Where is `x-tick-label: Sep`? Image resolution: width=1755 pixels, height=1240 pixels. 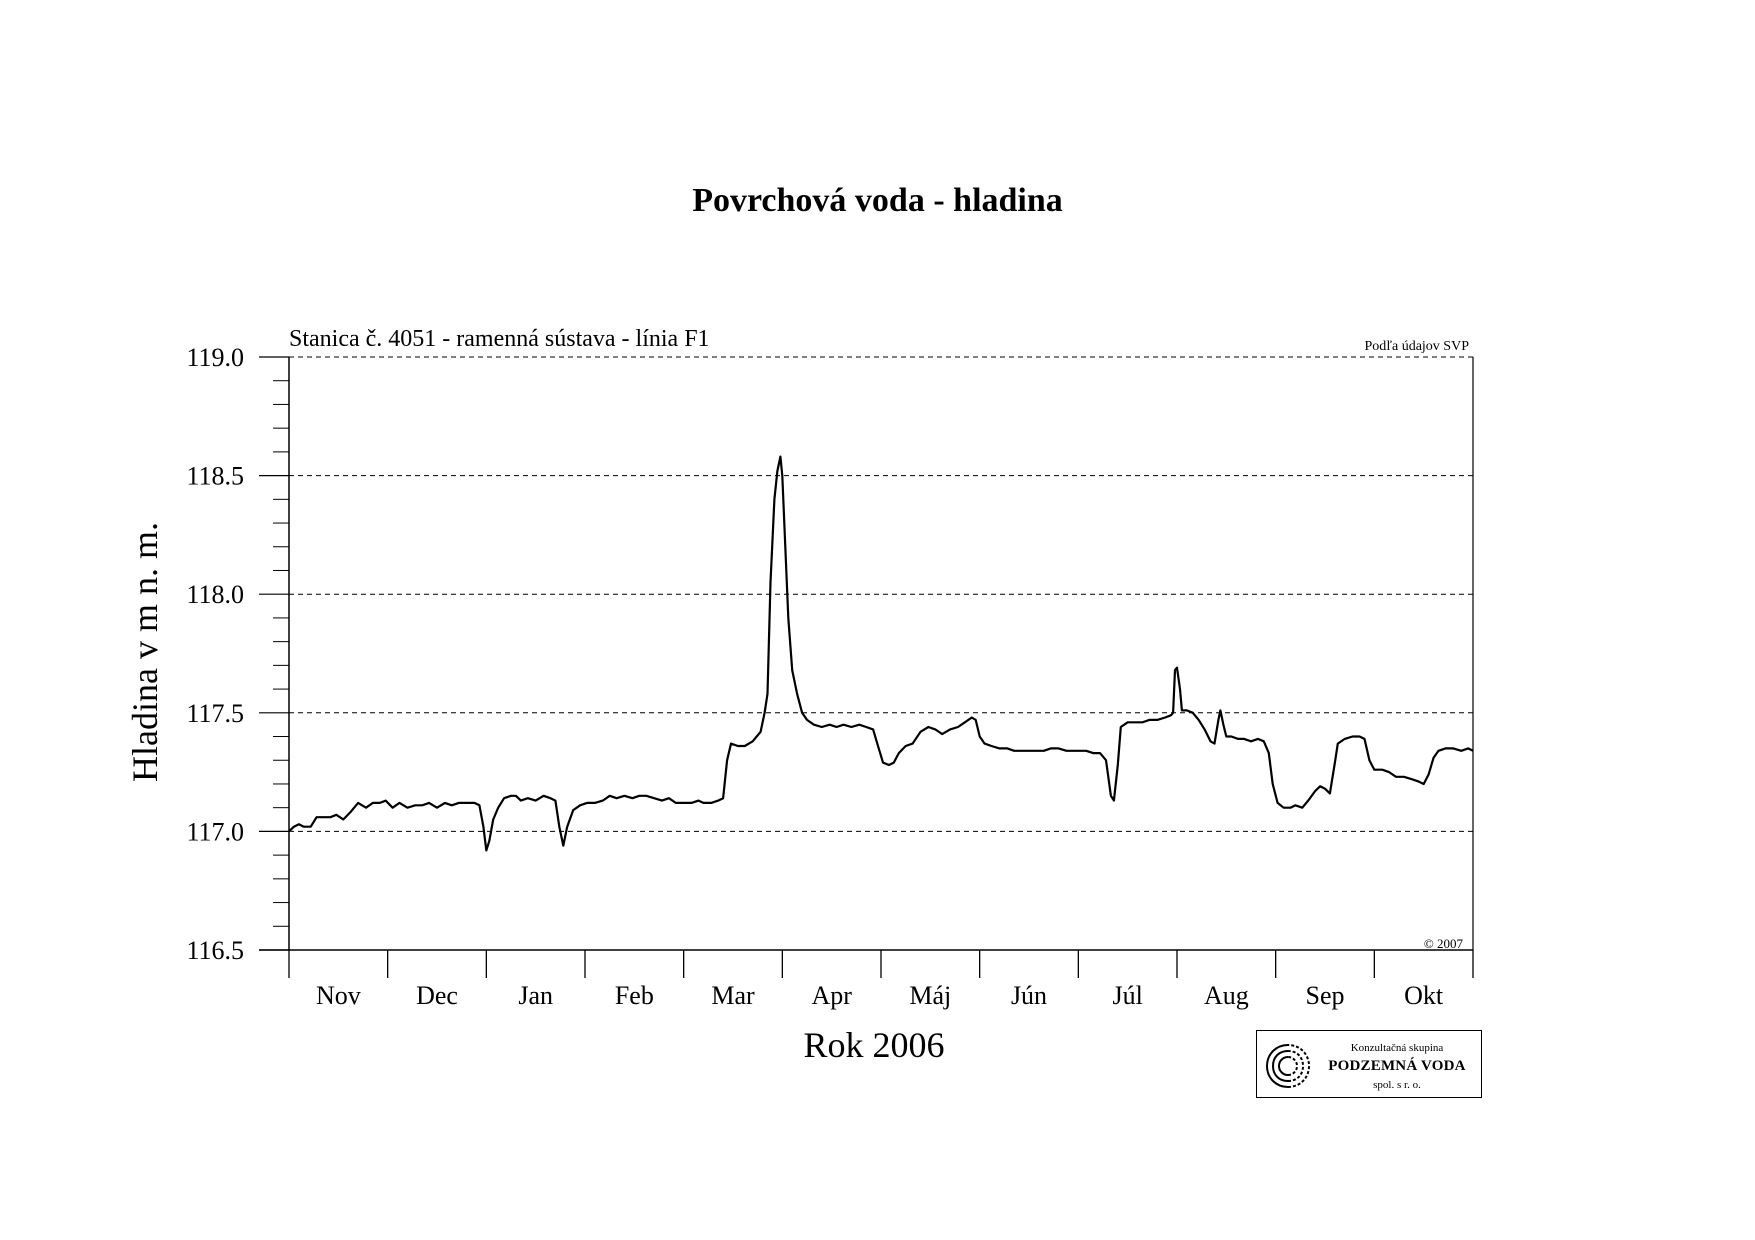 x-tick-label: Sep is located at coordinates (1325, 995).